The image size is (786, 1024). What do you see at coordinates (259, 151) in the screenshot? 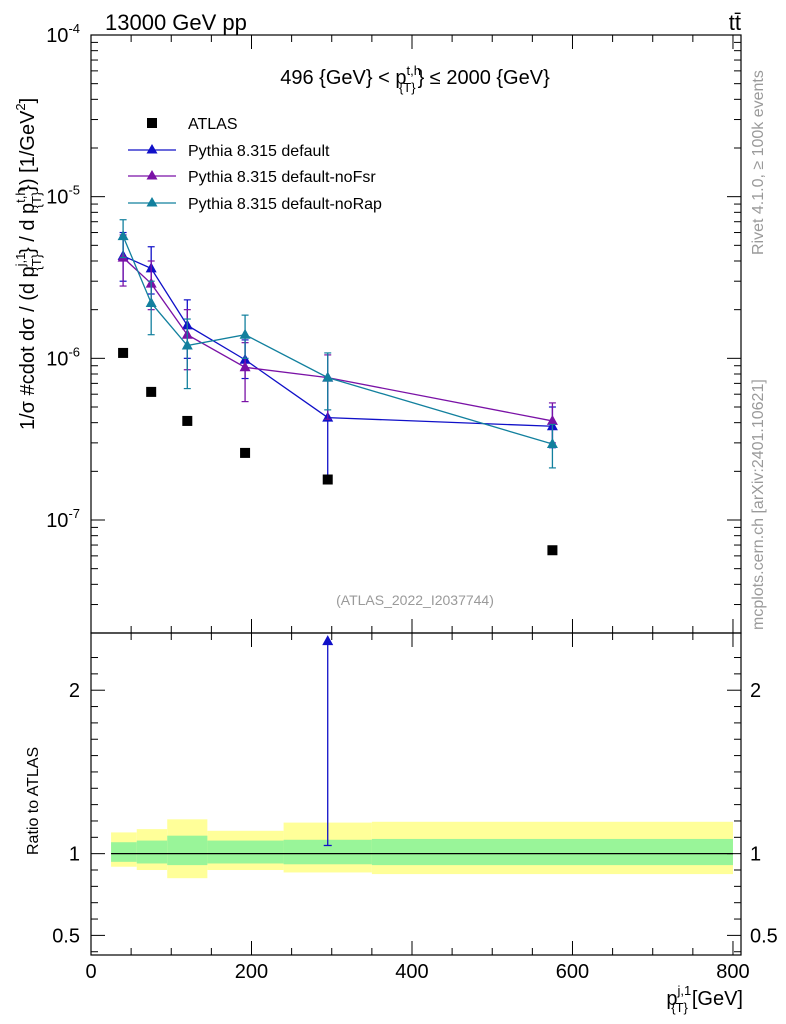
I see `legend-default-label: Pythia 8.315 default` at bounding box center [259, 151].